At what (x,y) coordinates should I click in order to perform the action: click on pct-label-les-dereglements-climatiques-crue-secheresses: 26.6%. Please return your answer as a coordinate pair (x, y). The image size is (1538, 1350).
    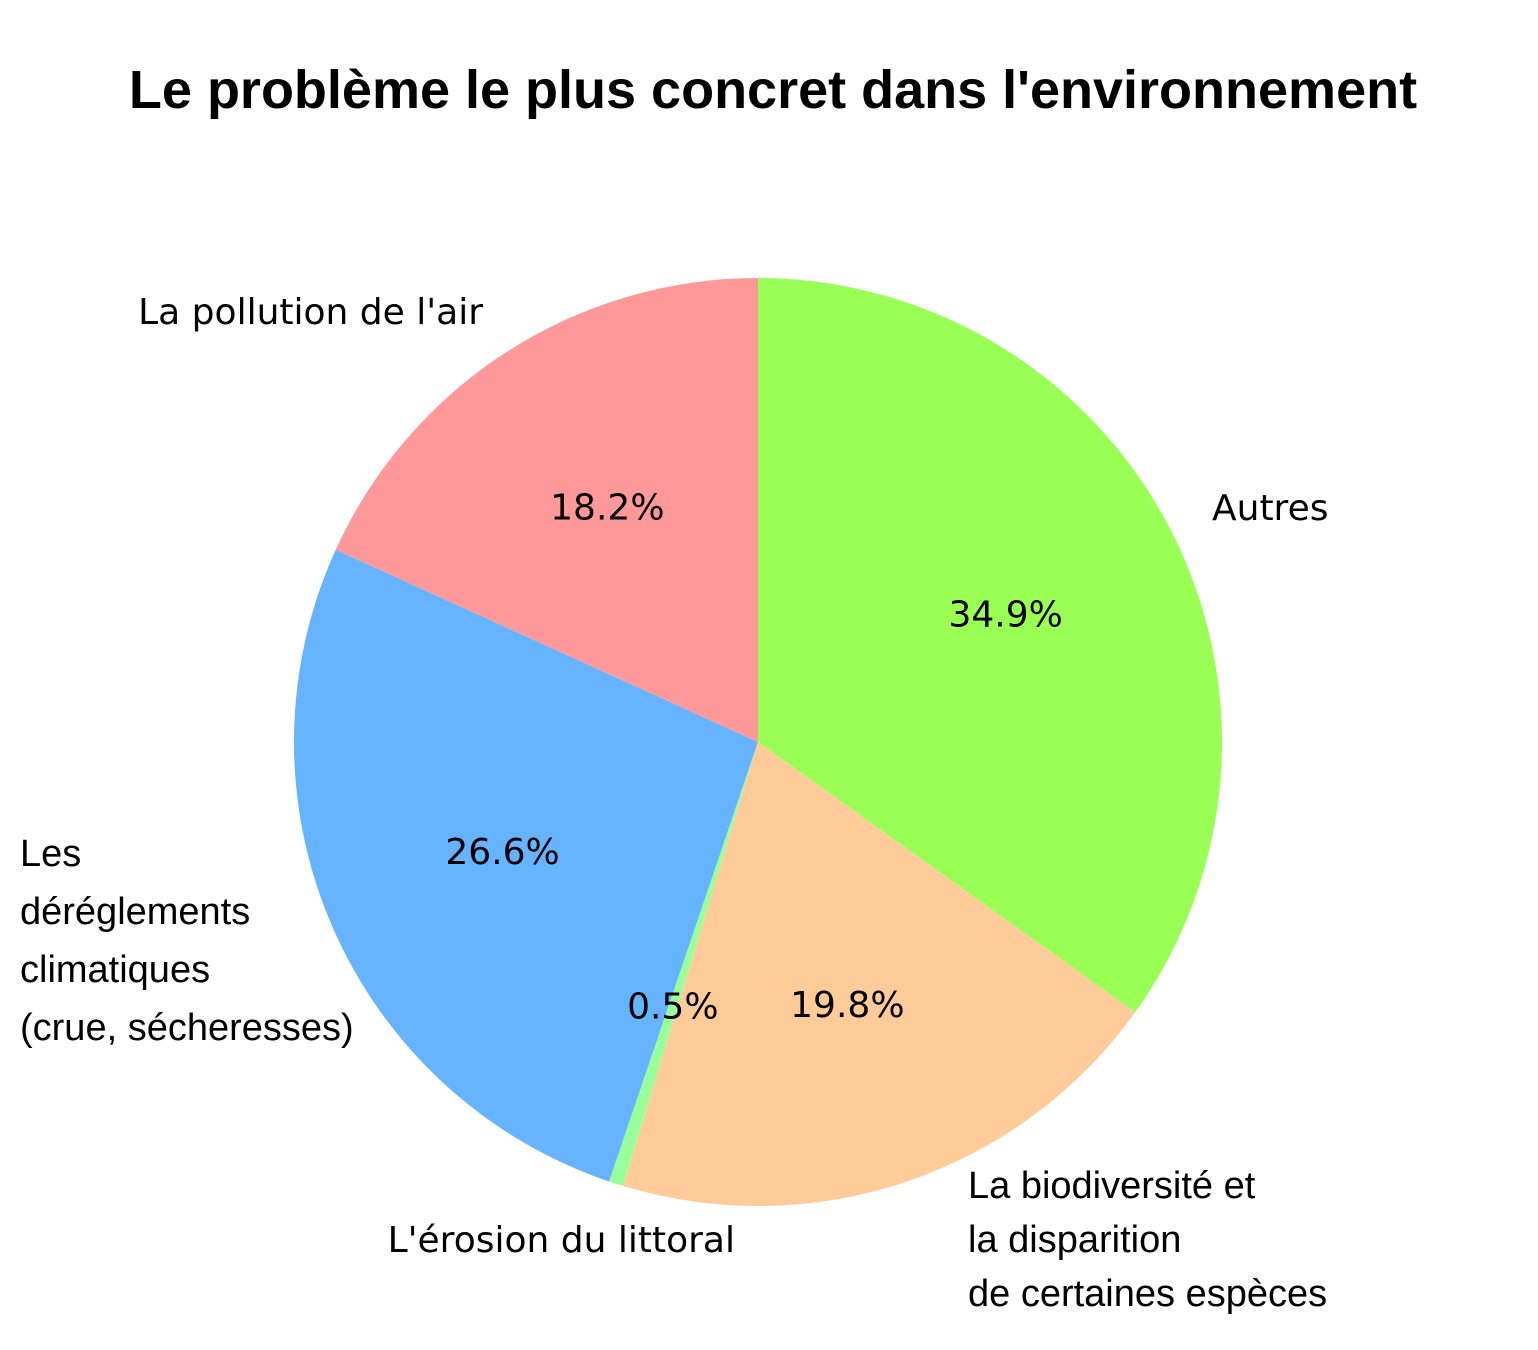
    Looking at the image, I should click on (502, 852).